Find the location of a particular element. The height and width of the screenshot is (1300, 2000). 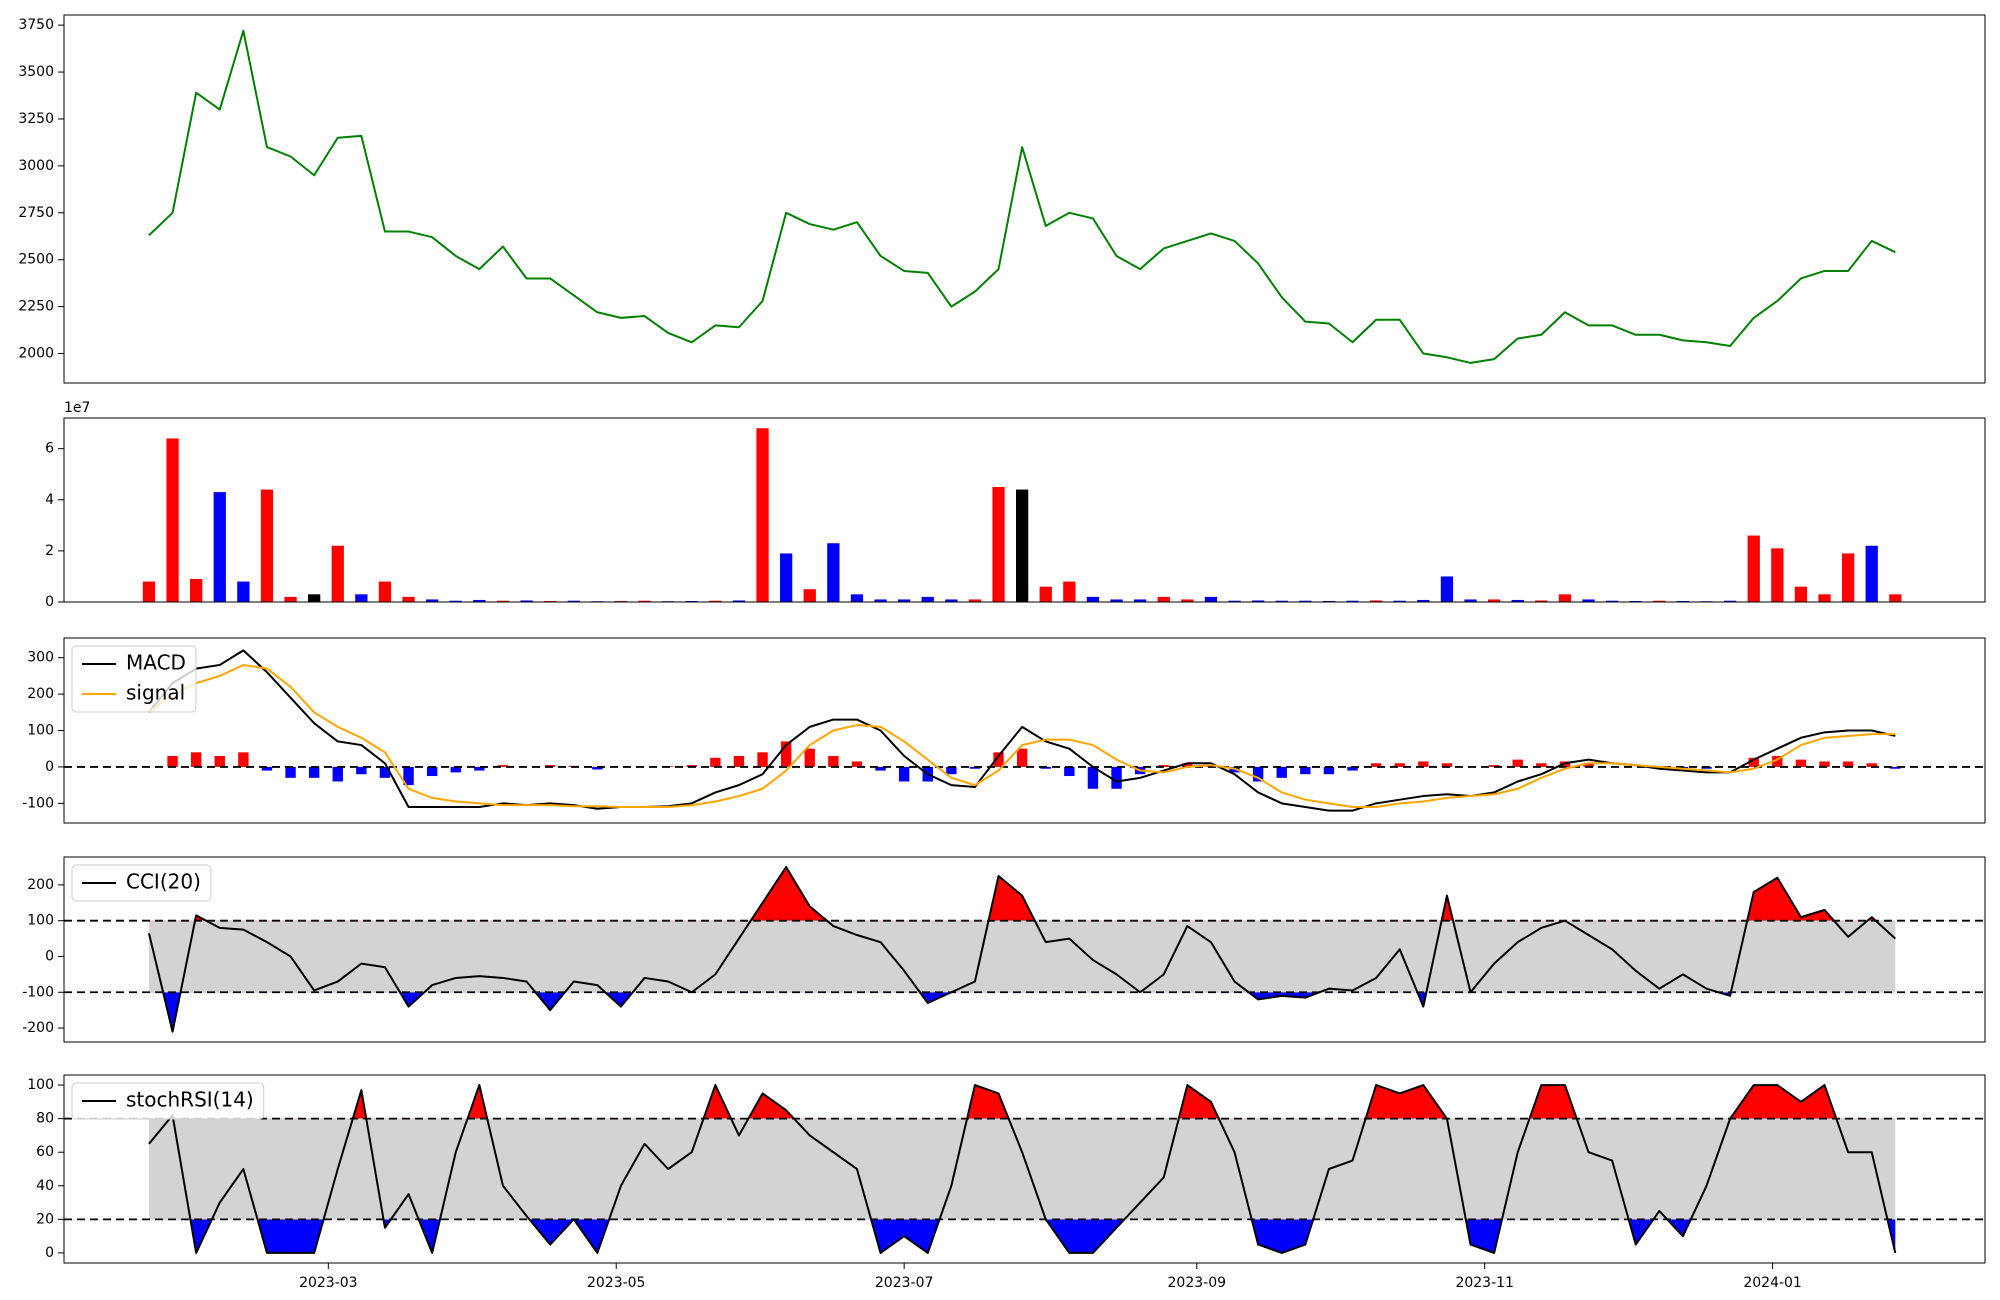

y-tick-label: 300 is located at coordinates (40, 658).